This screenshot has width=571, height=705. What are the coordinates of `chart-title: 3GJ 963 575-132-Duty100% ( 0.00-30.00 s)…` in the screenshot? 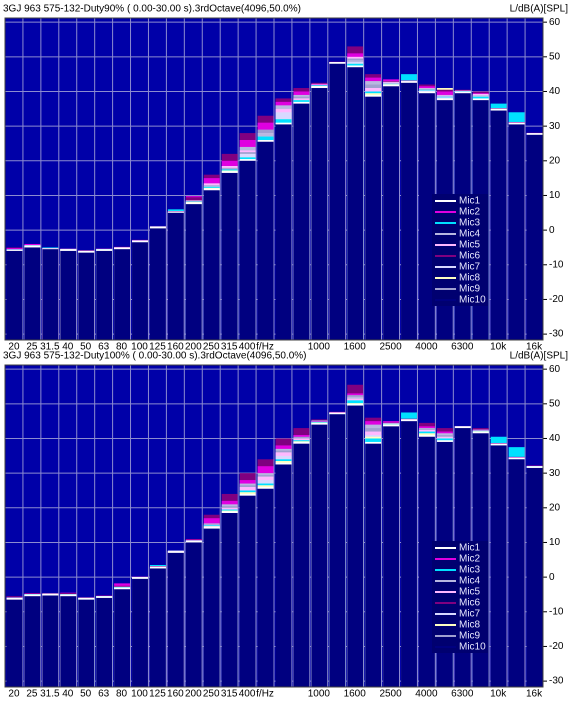 It's located at (155, 356).